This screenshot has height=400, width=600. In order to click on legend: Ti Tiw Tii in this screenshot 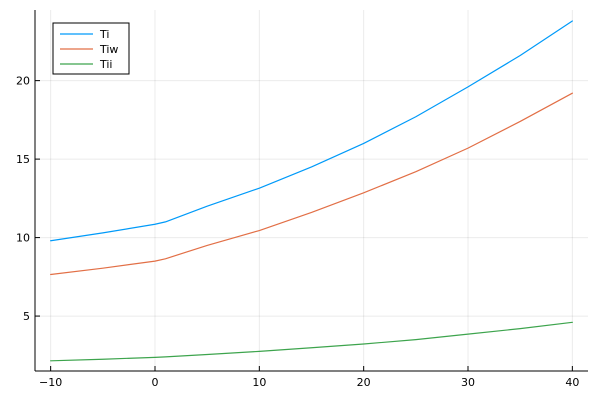, I will do `click(91, 48)`.